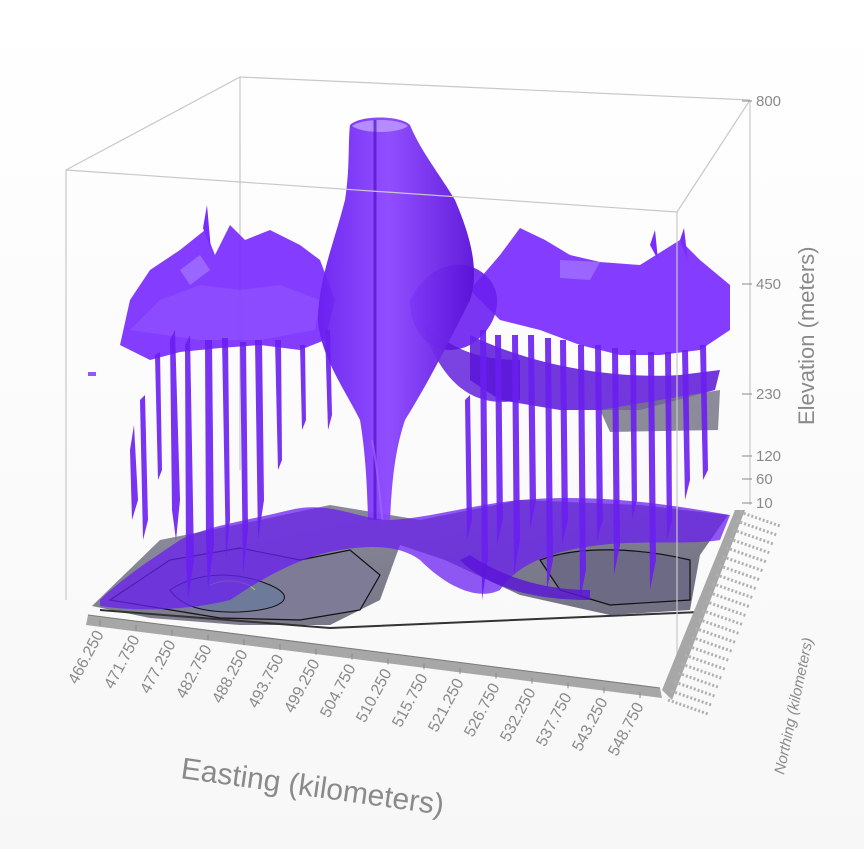 This screenshot has width=864, height=854. What do you see at coordinates (768, 456) in the screenshot?
I see `z-tick-label: 120` at bounding box center [768, 456].